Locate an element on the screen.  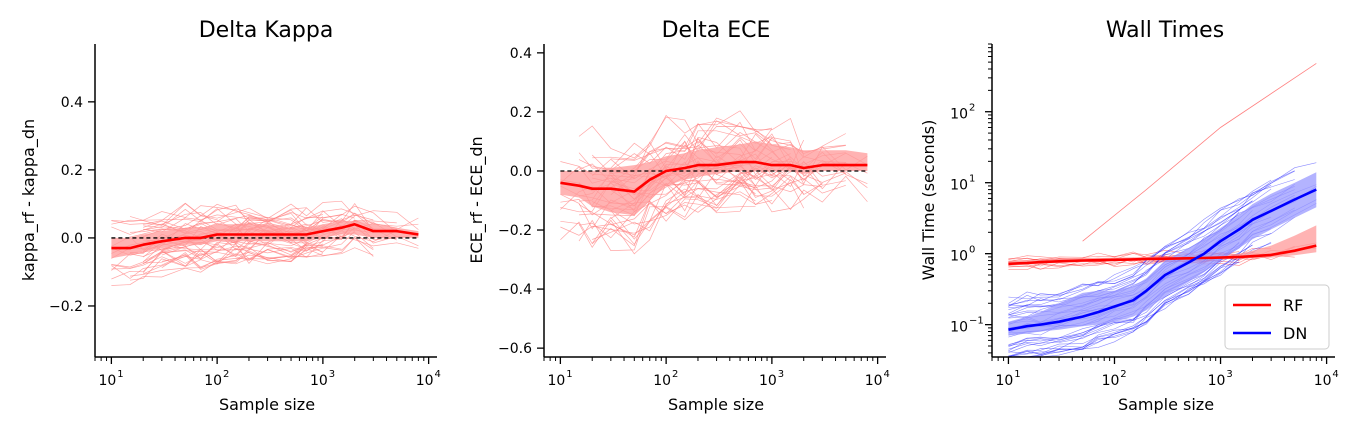
dn-mean-line is located at coordinates (1162, 259).